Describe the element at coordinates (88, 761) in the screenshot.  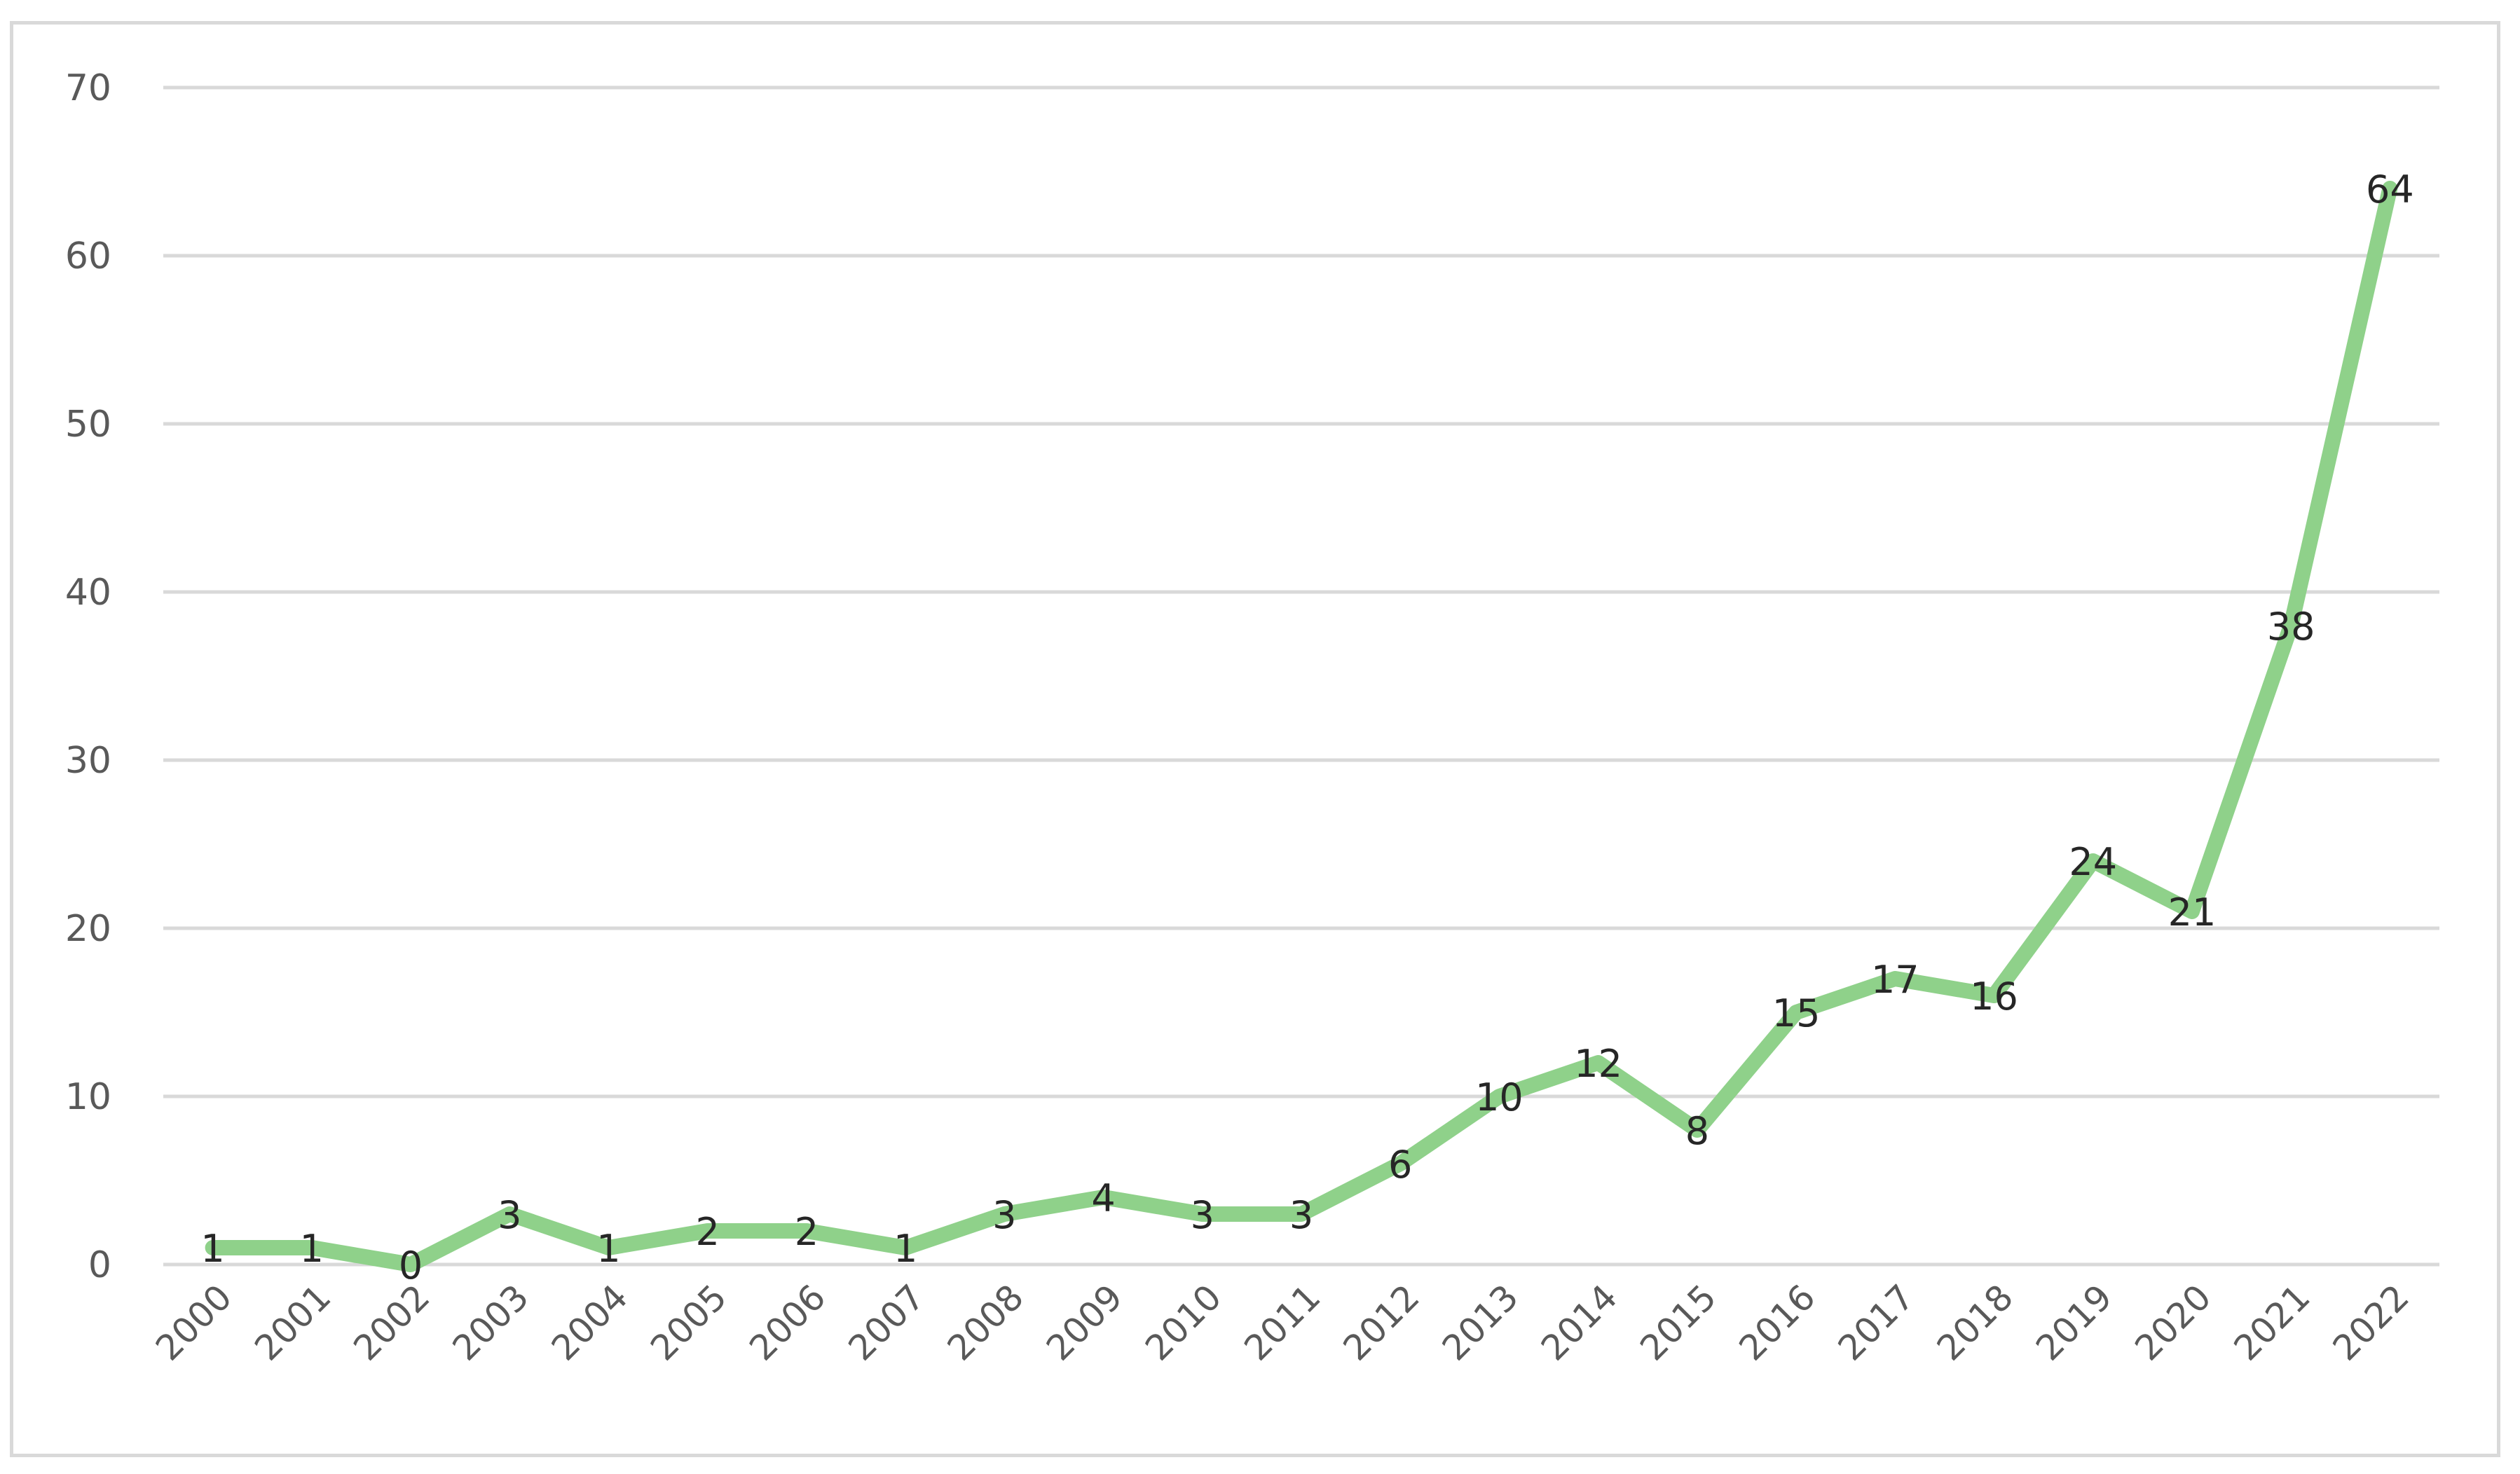
I see `y-tick-label: 30` at that location.